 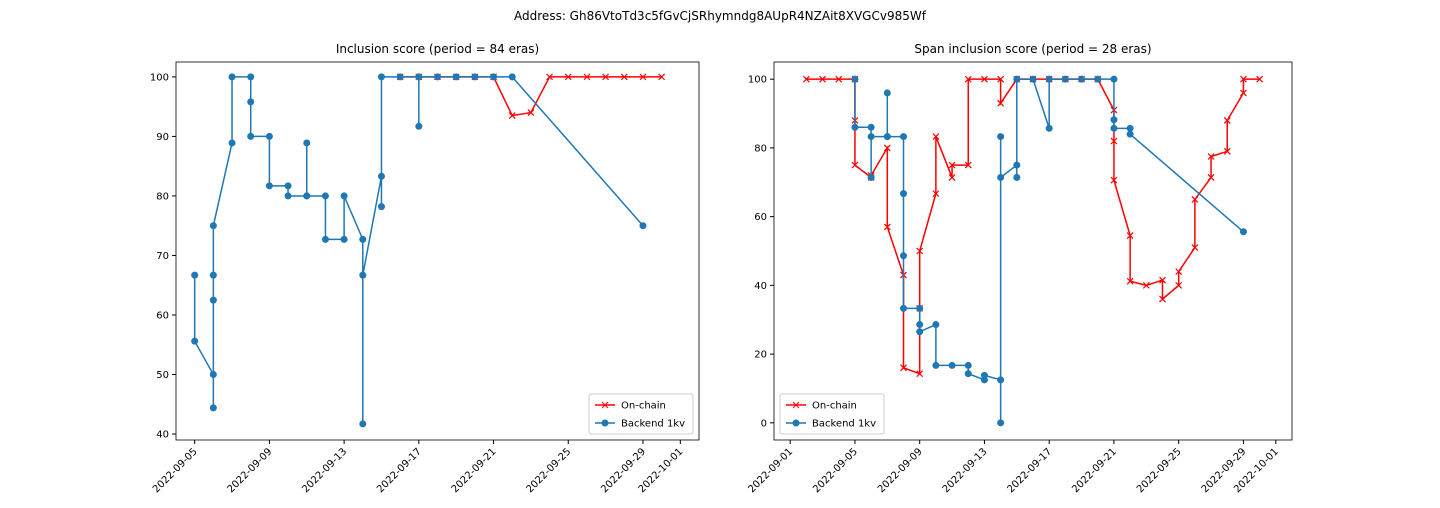 I want to click on y-tick-label: 50, so click(x=162, y=375).